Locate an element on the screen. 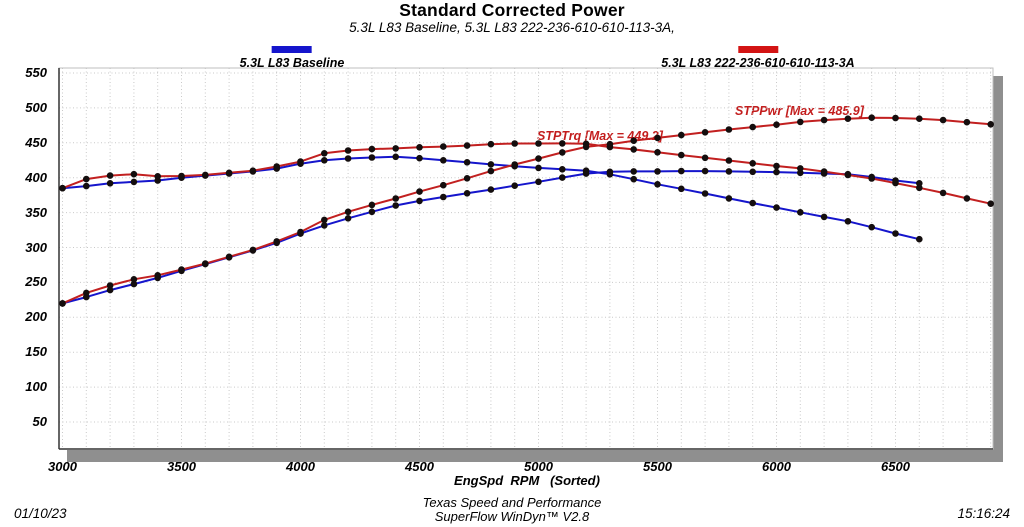 This screenshot has width=1024, height=527. legend-entry-baseline: 5.3L L83 Baseline is located at coordinates (292, 58).